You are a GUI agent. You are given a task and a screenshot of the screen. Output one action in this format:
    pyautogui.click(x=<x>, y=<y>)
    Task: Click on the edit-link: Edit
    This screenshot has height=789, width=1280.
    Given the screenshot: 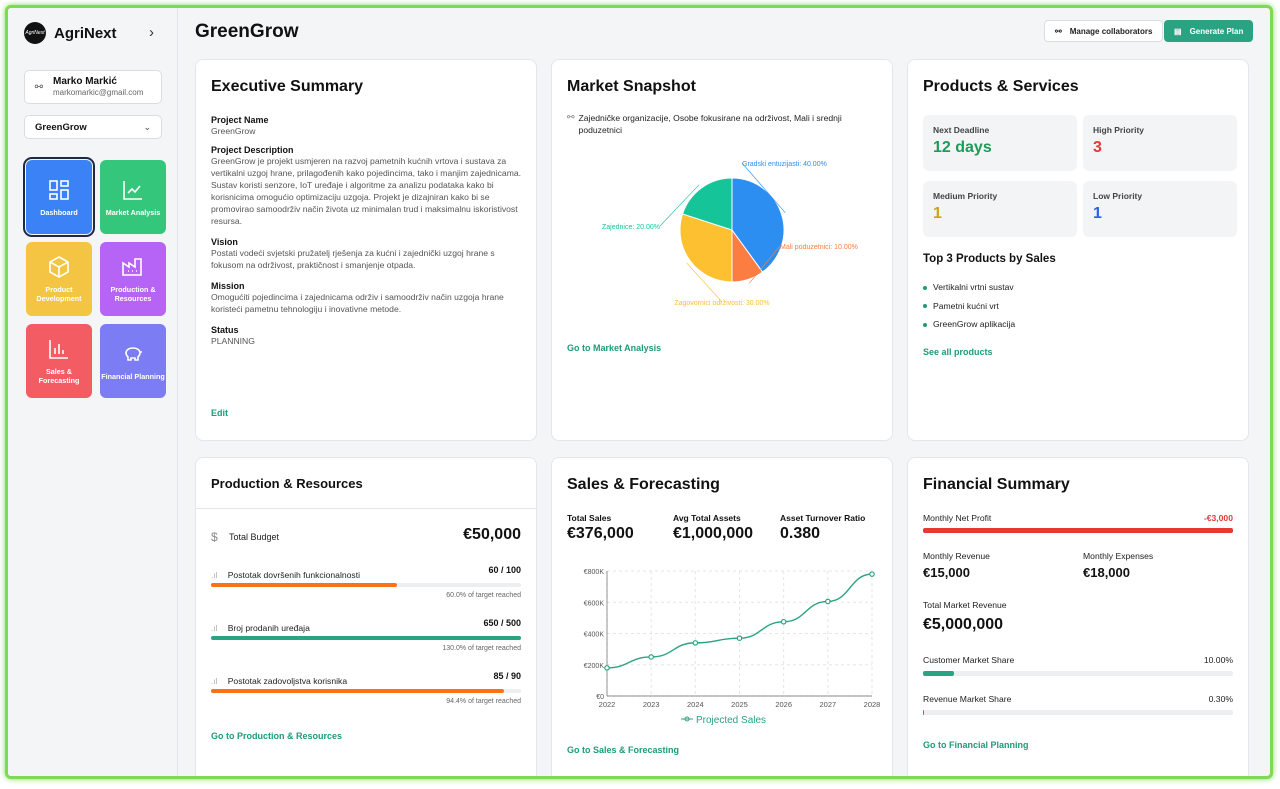 What is the action you would take?
    pyautogui.click(x=219, y=413)
    